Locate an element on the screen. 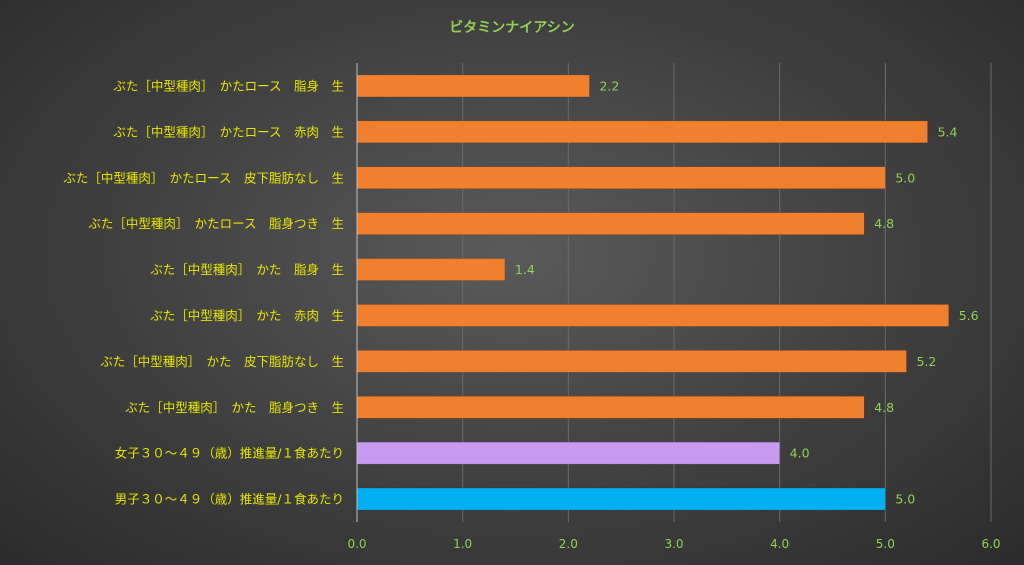 The height and width of the screenshot is (565, 1024). x-tick-labels: 0.0 1.0 2.0 3.0 4.0 5.0 6.0 is located at coordinates (673, 544).